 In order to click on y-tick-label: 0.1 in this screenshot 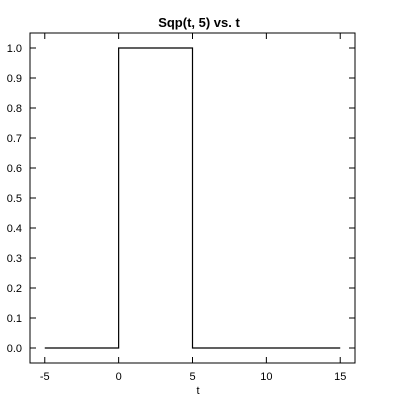, I will do `click(14, 319)`.